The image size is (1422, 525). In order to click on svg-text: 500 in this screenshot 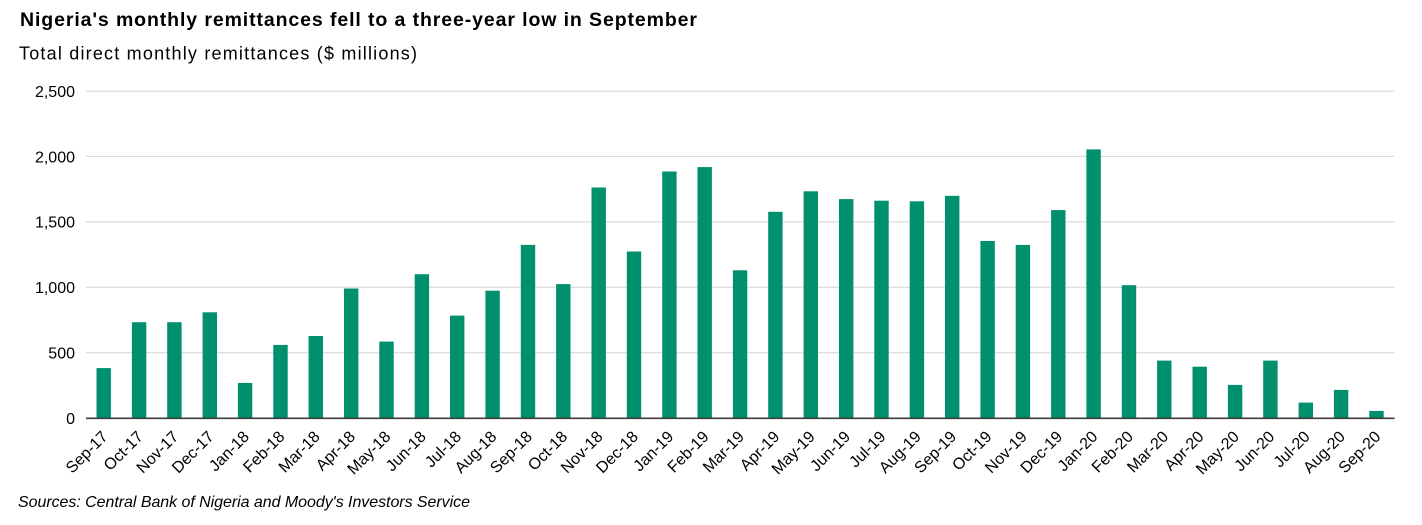, I will do `click(61, 353)`.